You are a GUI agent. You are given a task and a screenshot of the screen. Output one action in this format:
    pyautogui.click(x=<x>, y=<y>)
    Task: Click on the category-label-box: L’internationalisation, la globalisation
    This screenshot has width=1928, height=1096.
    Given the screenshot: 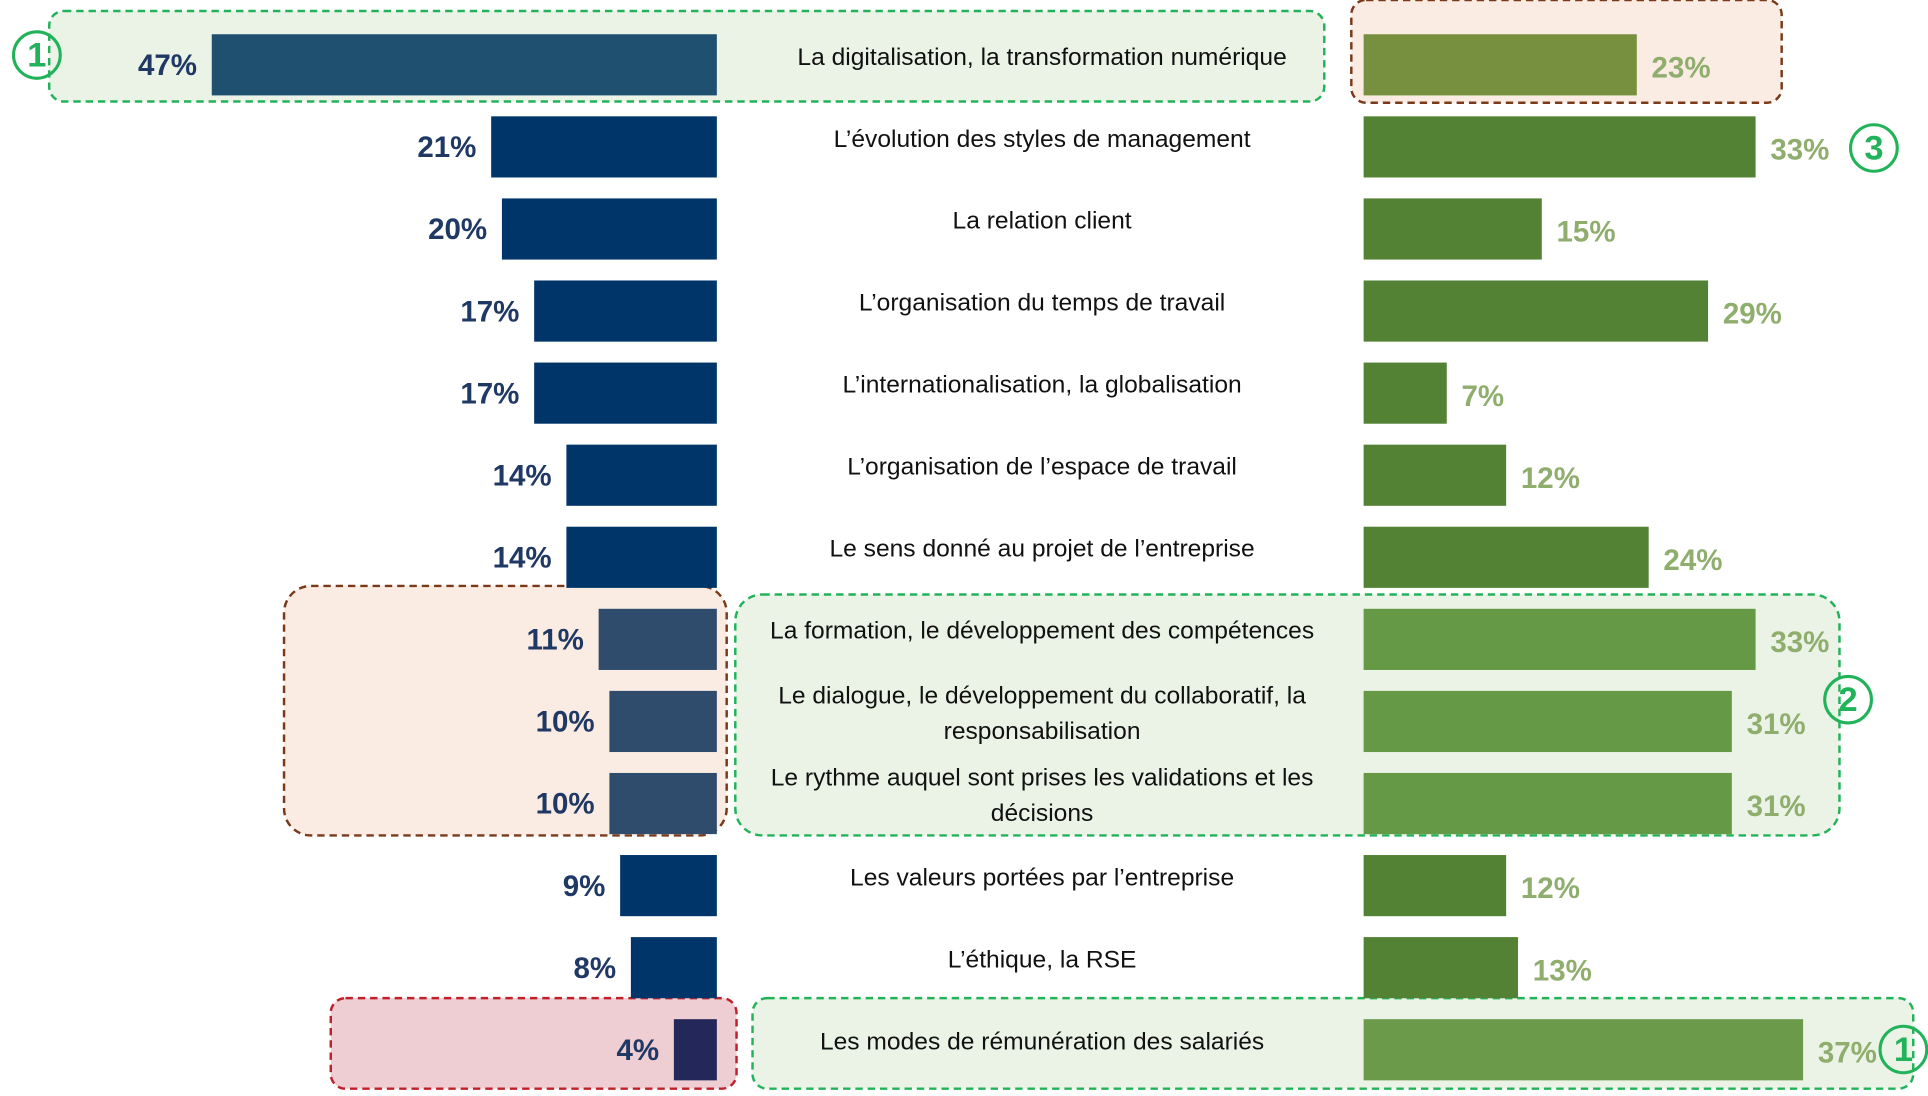 What is the action you would take?
    pyautogui.click(x=1042, y=385)
    